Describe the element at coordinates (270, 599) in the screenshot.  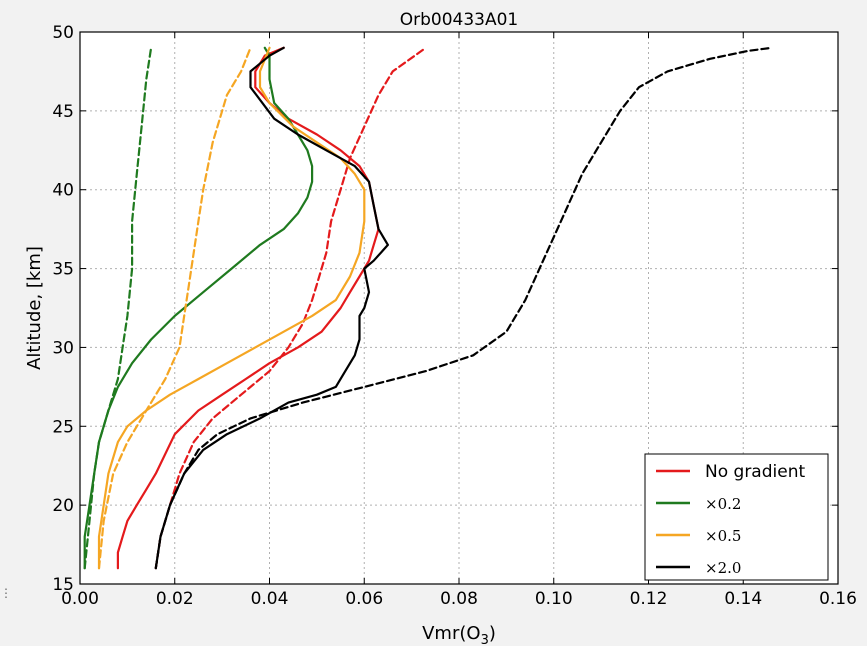
I see `x-tick-label: 0.04` at that location.